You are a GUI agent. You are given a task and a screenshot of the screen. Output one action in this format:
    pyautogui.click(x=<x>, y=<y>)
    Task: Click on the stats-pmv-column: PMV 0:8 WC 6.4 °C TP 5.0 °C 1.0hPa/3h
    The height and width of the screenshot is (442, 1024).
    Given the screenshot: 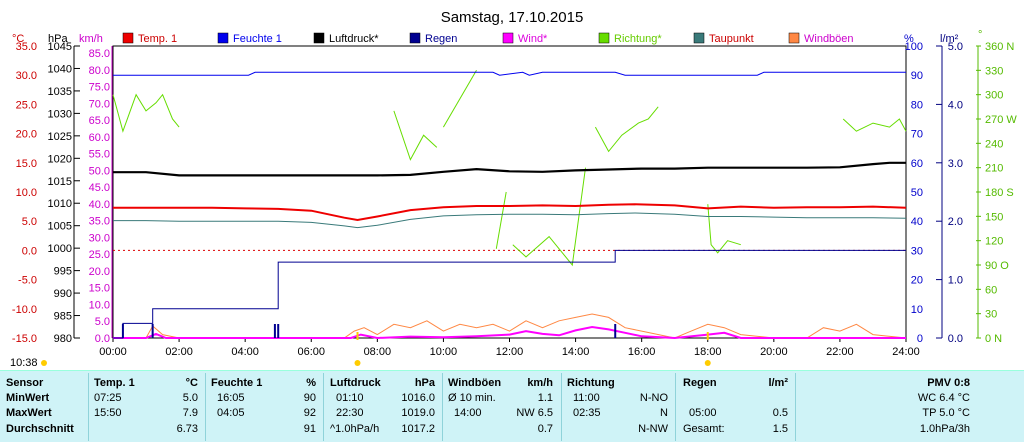 What is the action you would take?
    pyautogui.click(x=885, y=406)
    